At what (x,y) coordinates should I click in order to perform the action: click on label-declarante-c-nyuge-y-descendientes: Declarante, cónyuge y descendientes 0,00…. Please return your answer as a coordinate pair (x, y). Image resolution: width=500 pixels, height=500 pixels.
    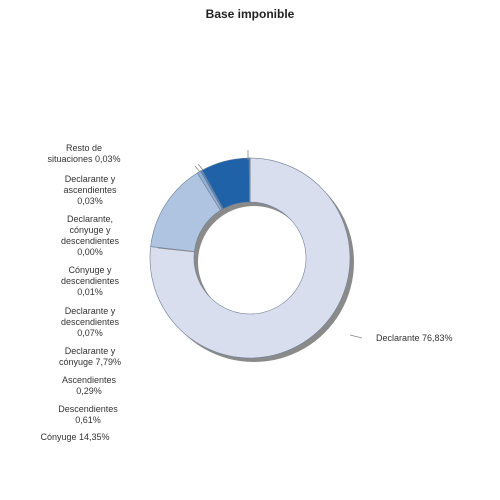
    Looking at the image, I should click on (90, 235).